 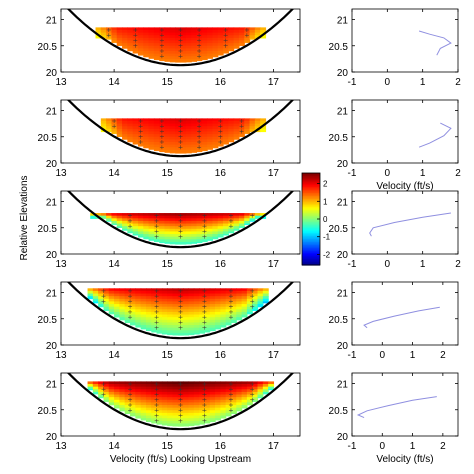 I want to click on x-tick-label: -1, so click(x=352, y=173).